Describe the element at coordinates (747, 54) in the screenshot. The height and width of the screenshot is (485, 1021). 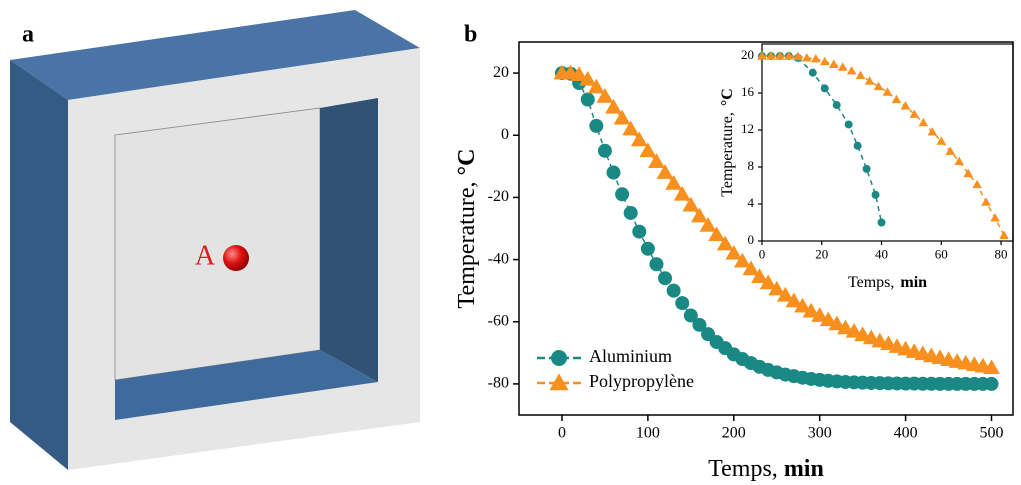
I see `y-tick-label: 20` at that location.